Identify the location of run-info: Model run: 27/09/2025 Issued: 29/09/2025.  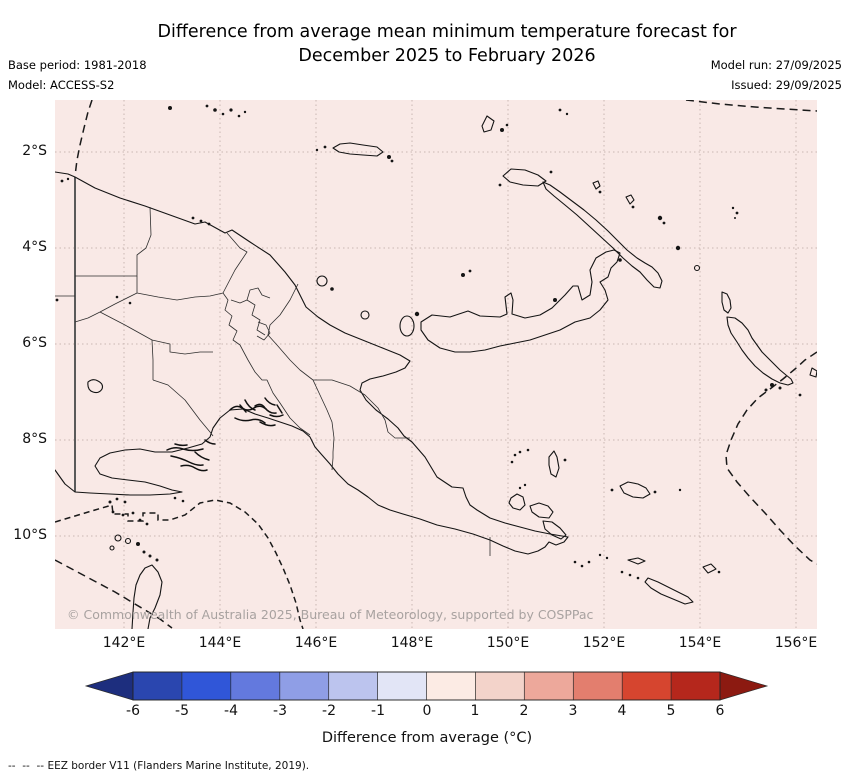
(776, 75).